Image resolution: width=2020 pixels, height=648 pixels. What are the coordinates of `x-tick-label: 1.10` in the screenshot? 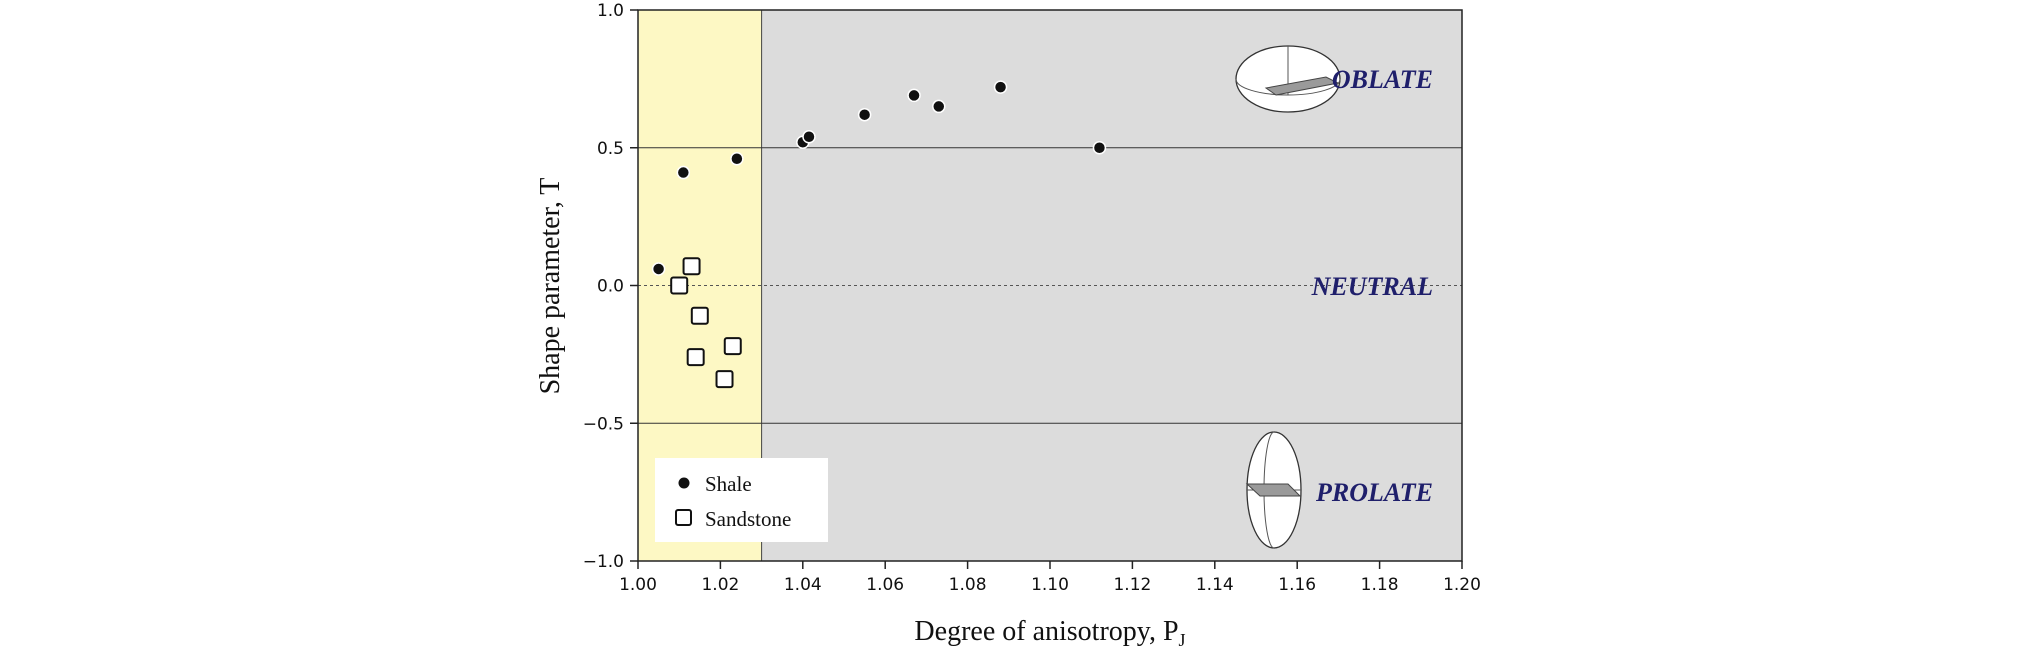 It's located at (1050, 585).